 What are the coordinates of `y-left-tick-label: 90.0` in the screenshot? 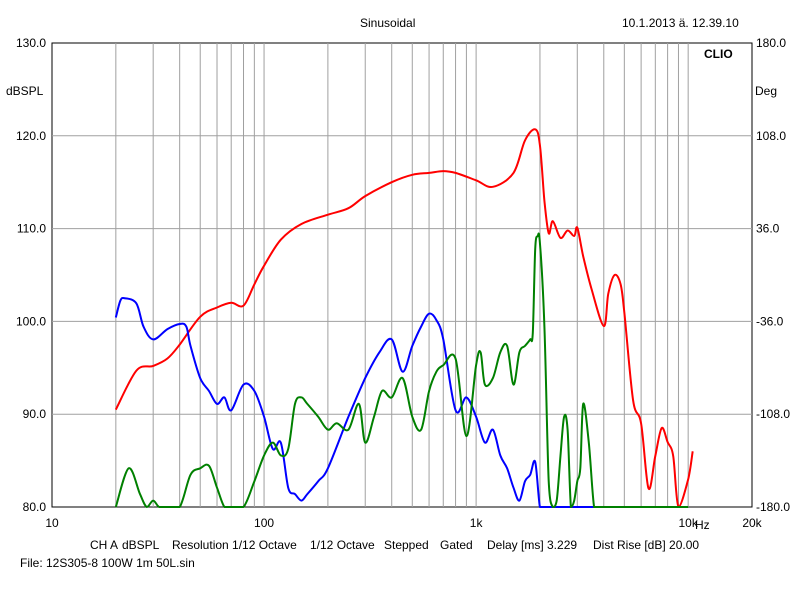 It's located at (35, 414).